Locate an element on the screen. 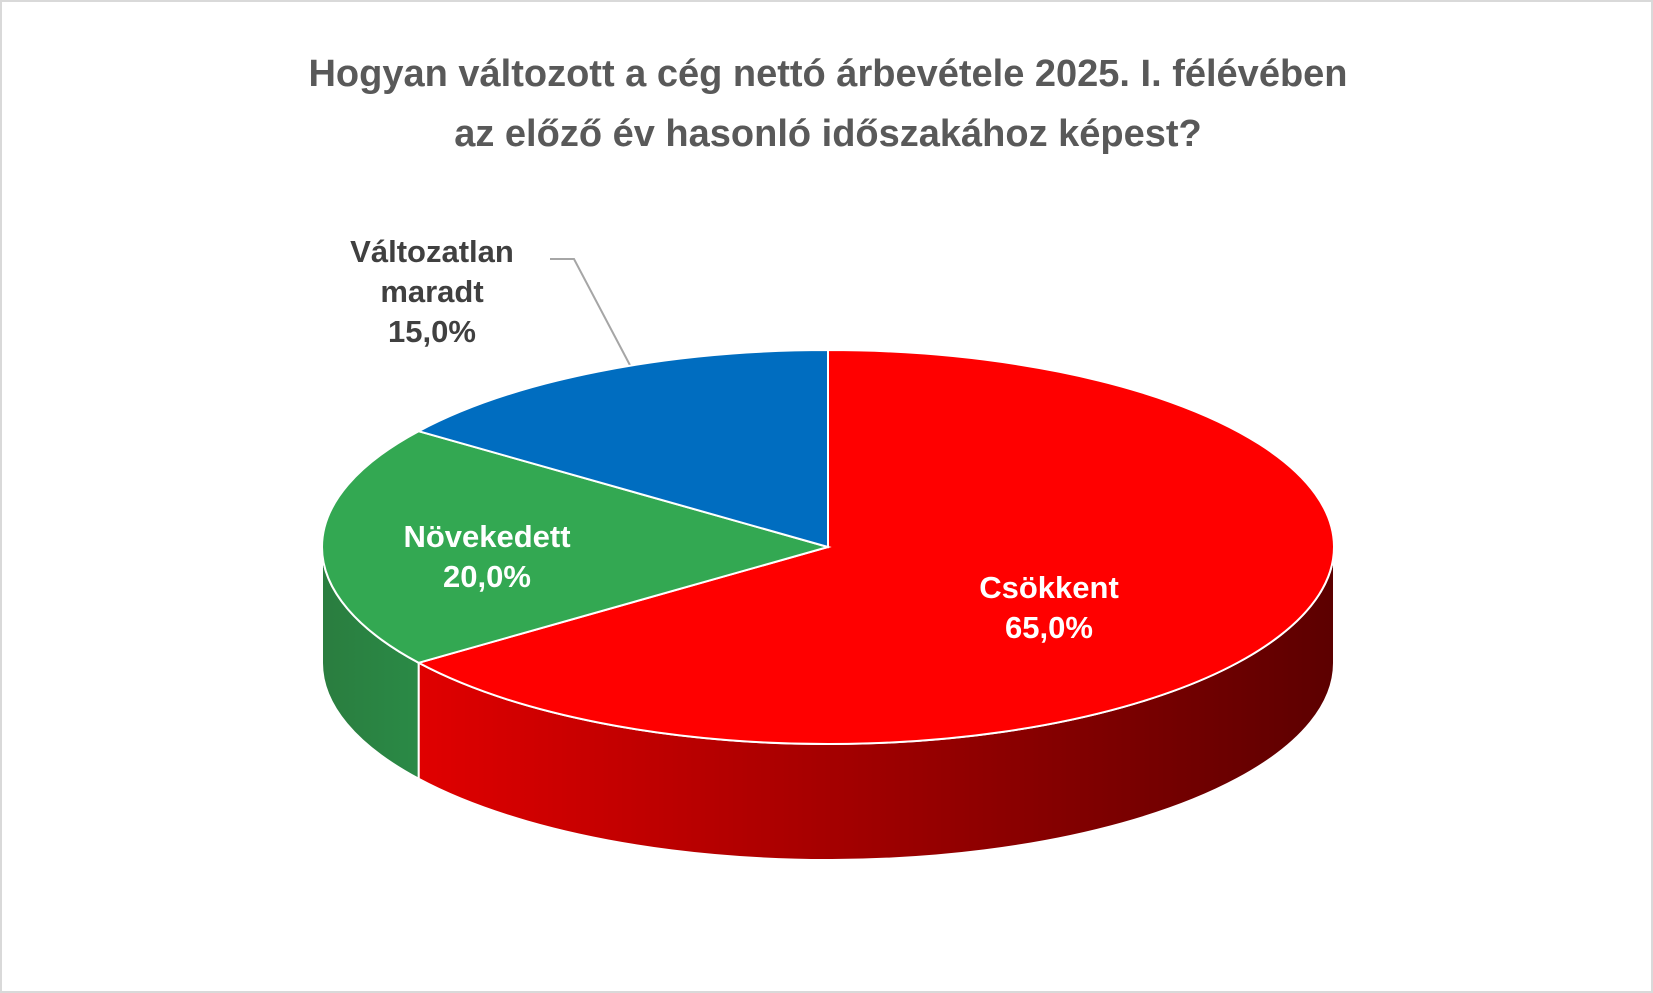  category-label: Növekedett is located at coordinates (487, 536).